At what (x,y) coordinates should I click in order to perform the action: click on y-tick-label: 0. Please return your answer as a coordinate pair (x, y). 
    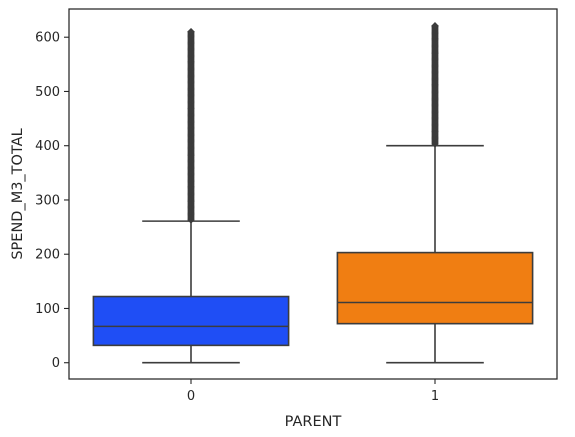
    Looking at the image, I should click on (56, 363).